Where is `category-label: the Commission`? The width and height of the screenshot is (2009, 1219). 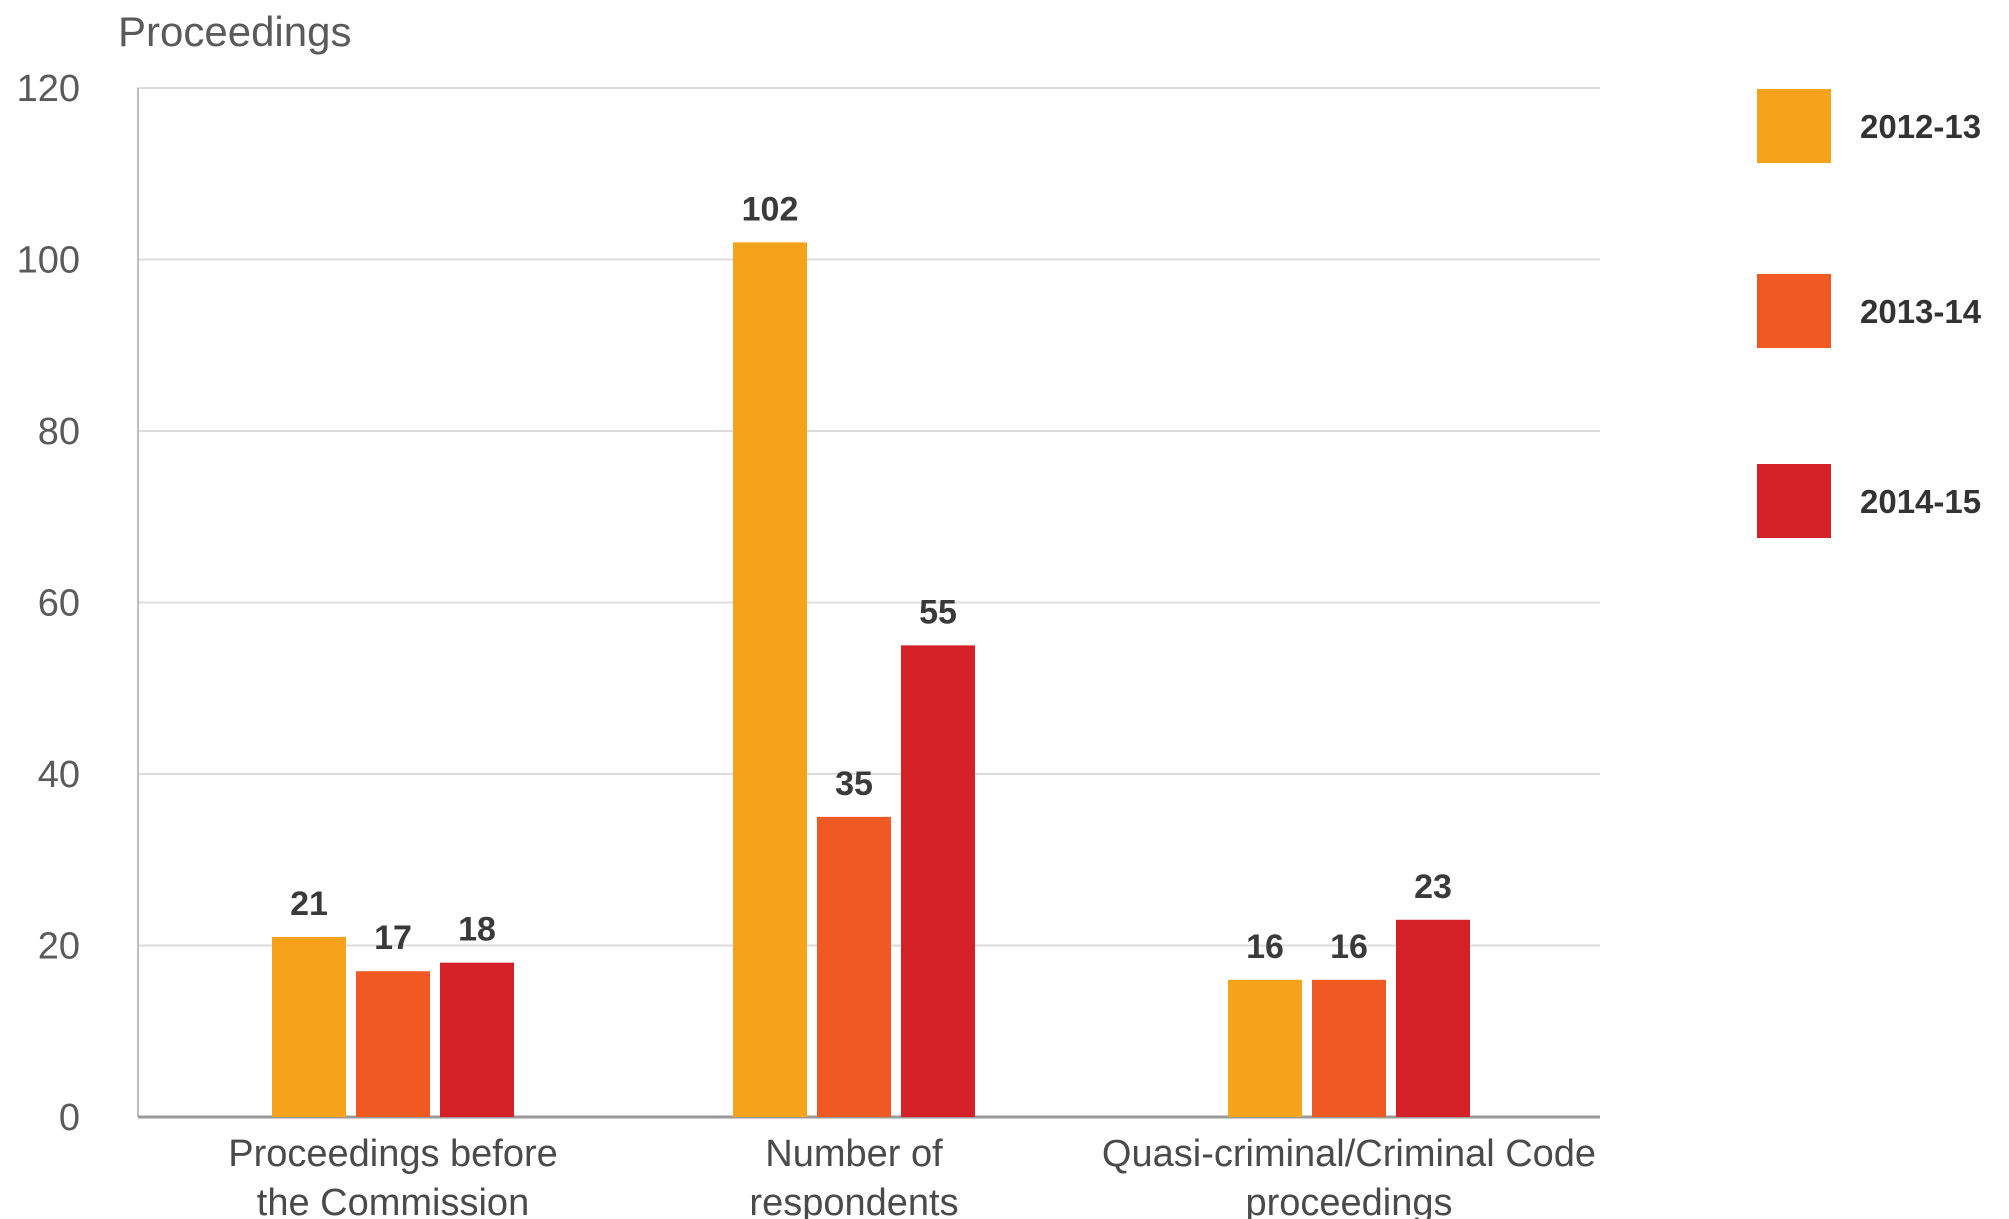 category-label: the Commission is located at coordinates (393, 1200).